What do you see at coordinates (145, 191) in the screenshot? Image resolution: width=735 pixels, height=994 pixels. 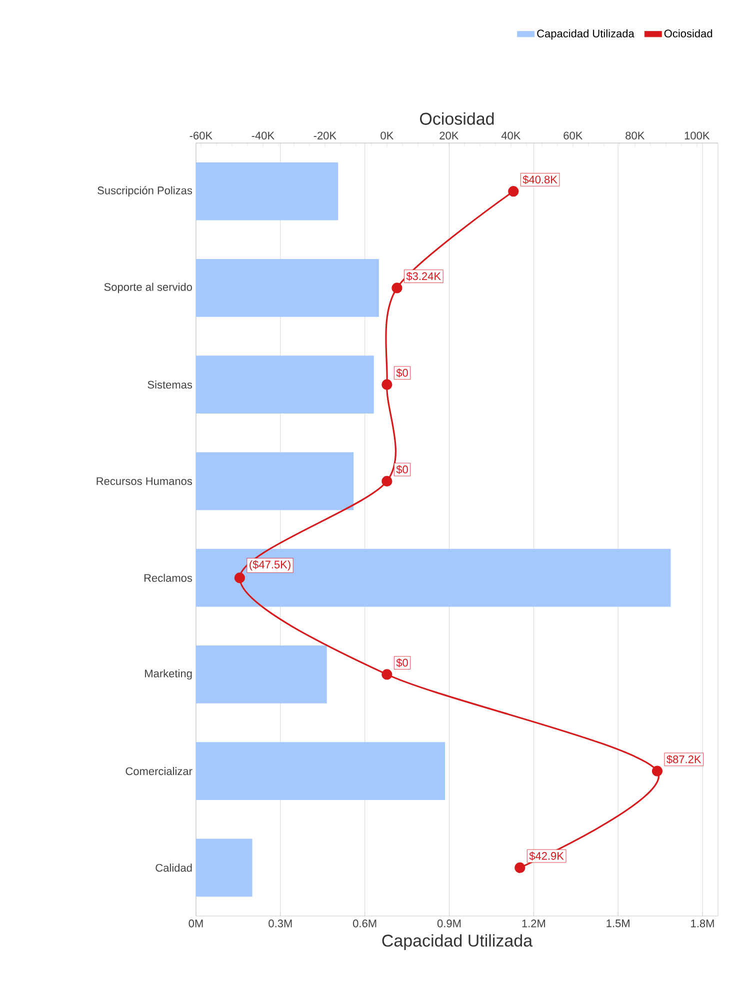 I see `y-tick-label: Suscripción Polizas` at bounding box center [145, 191].